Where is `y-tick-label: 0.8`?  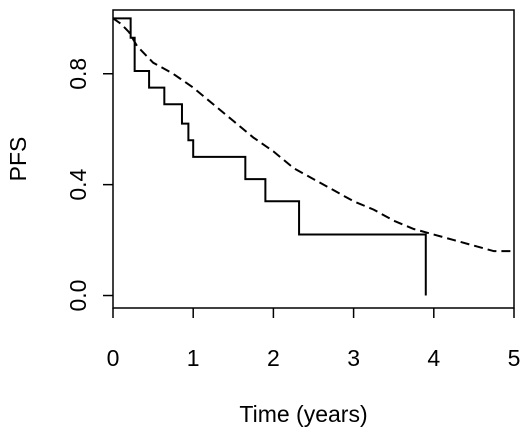
y-tick-label: 0.8 is located at coordinates (78, 74).